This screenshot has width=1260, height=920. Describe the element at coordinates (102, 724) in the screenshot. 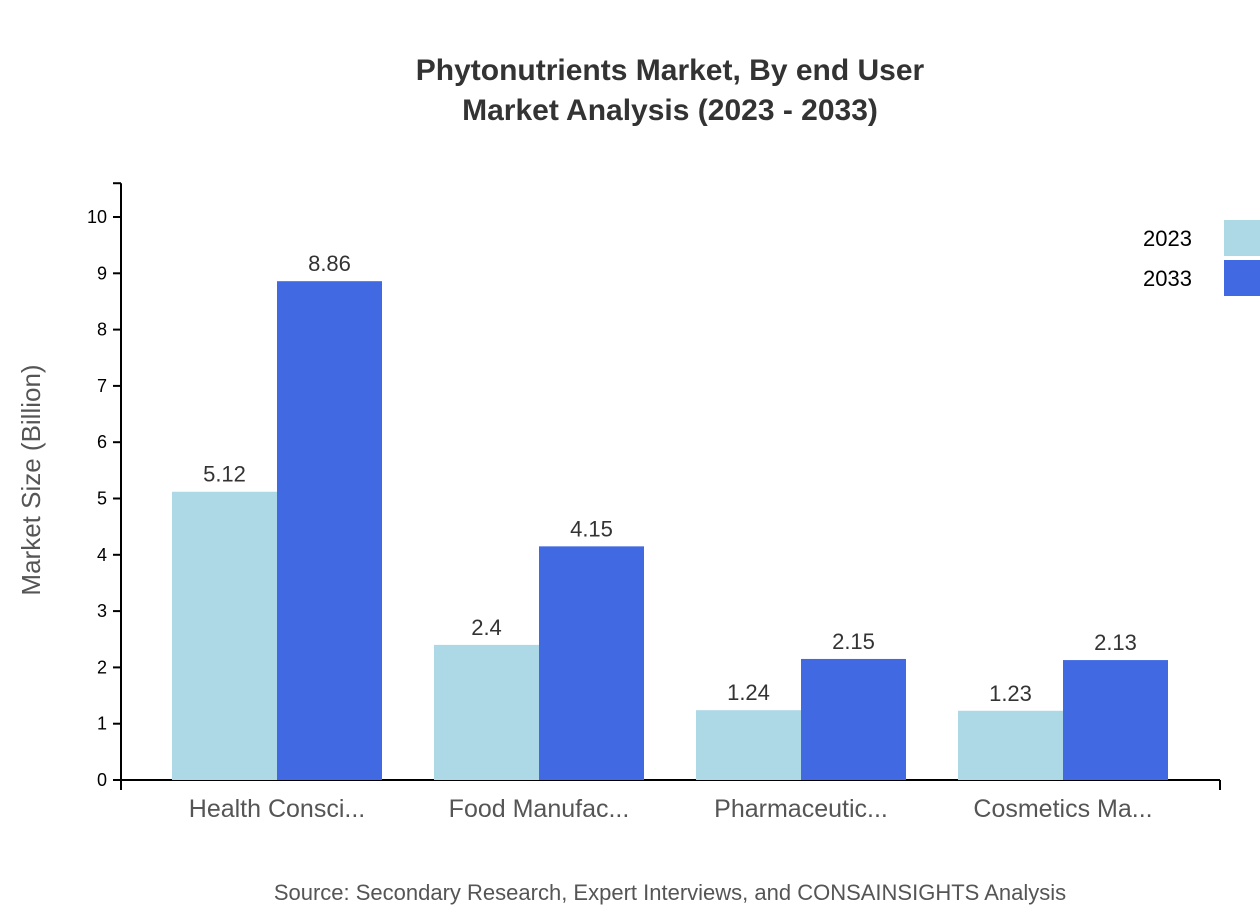

I see `y-tick-label: 1` at that location.